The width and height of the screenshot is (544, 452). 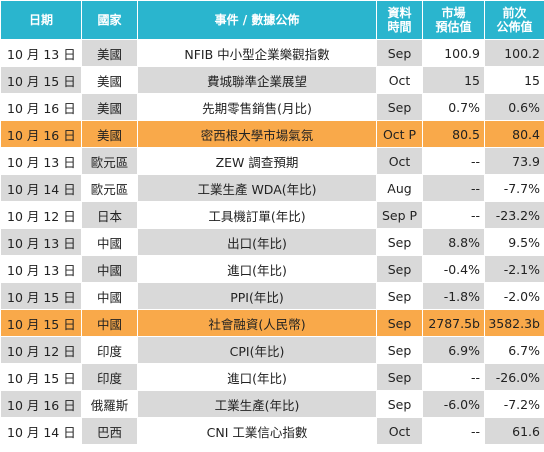 What do you see at coordinates (453, 350) in the screenshot?
I see `cell-forecast: 6.9%` at bounding box center [453, 350].